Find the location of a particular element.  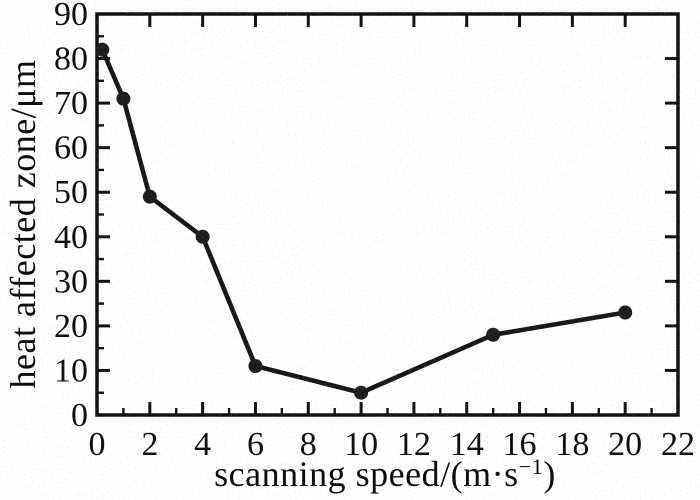

x-axis-title-superscript: −1 is located at coordinates (531, 466).